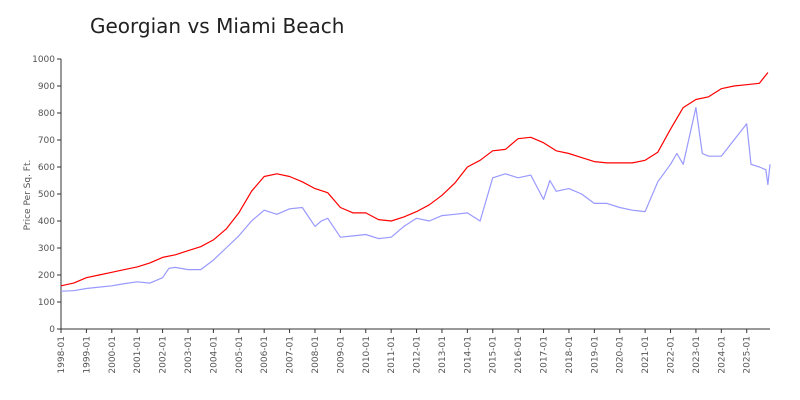  What do you see at coordinates (697, 355) in the screenshot?
I see `x-tick-label: 2023-01` at bounding box center [697, 355].